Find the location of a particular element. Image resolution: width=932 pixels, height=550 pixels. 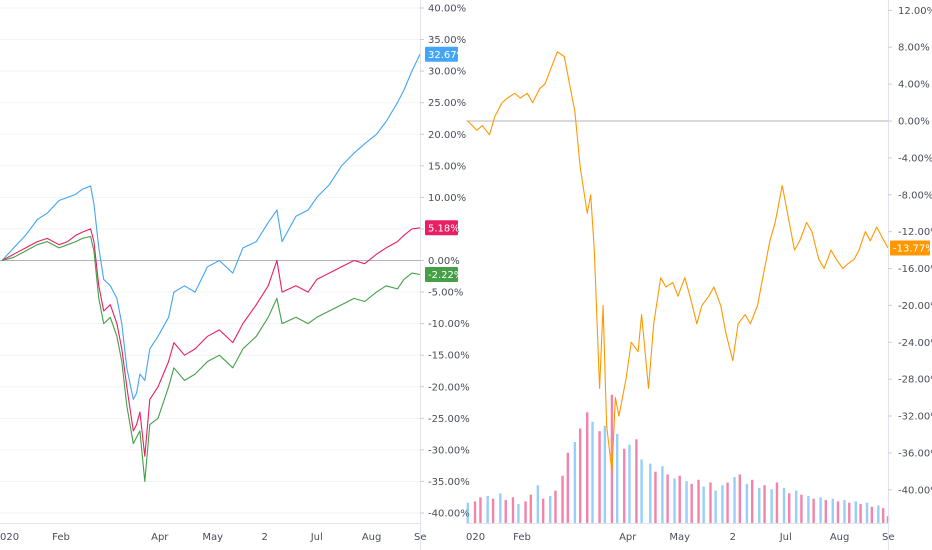

right-volume-bars is located at coordinates (678, 458).